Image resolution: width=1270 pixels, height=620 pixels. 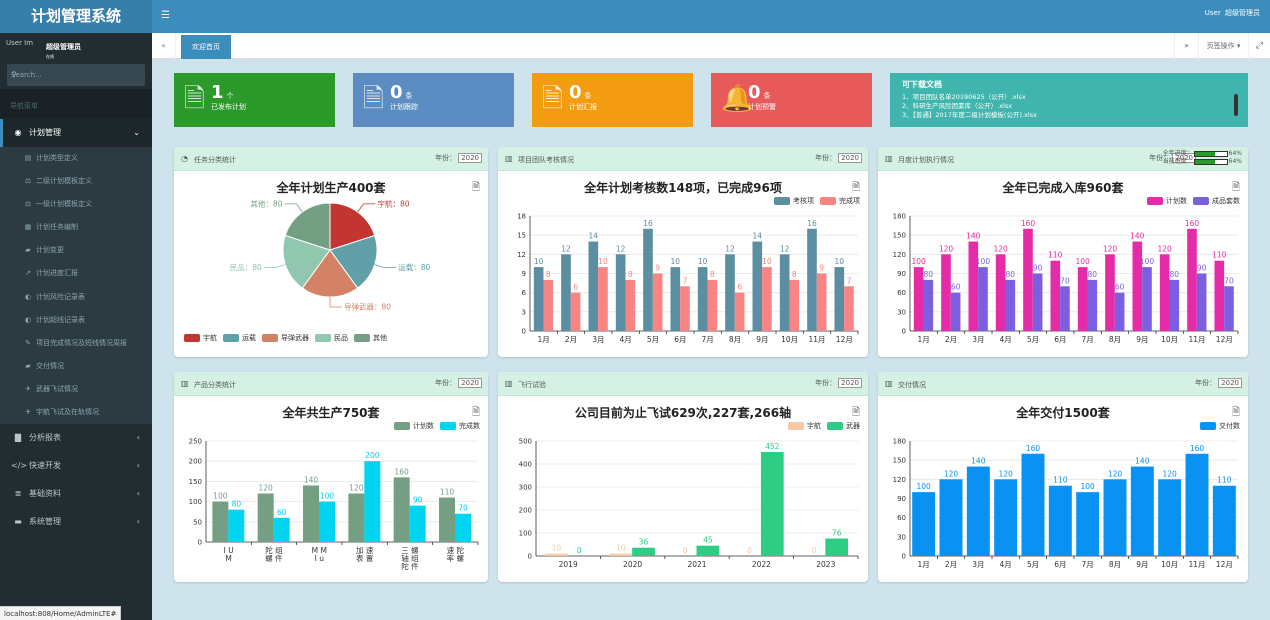 I want to click on year-selector: 年份： 2020, so click(x=838, y=158).